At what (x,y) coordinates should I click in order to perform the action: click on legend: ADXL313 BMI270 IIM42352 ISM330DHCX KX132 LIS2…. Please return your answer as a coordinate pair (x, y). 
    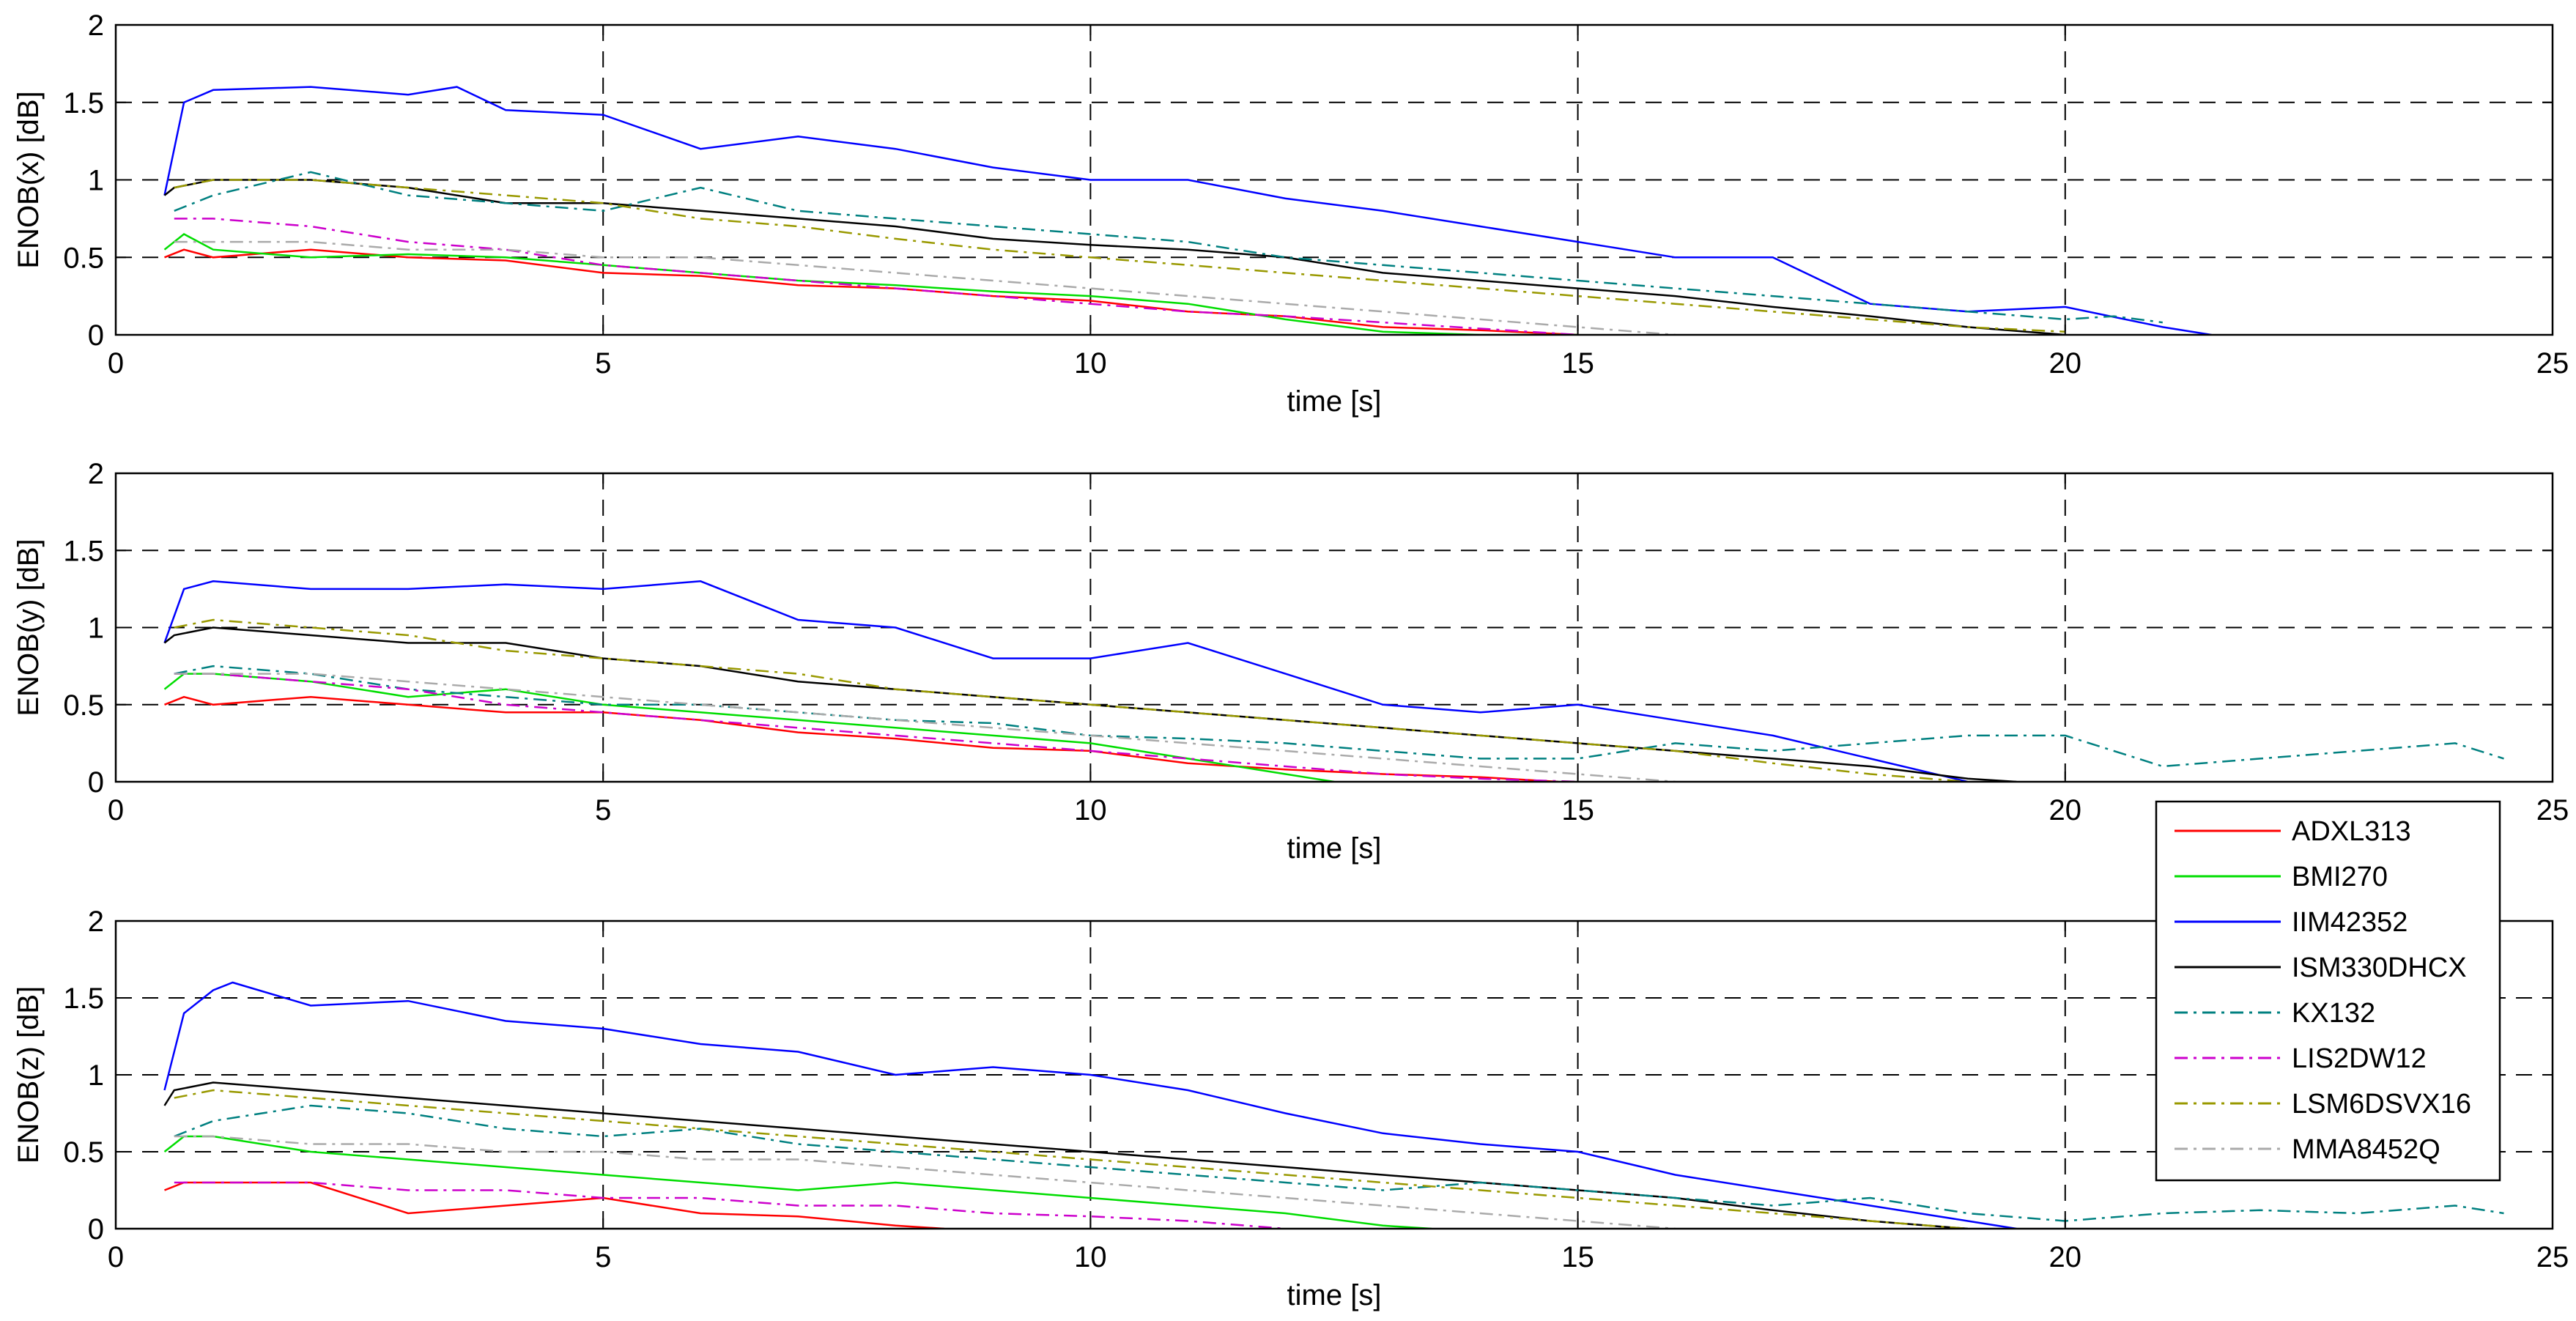
    Looking at the image, I should click on (2328, 991).